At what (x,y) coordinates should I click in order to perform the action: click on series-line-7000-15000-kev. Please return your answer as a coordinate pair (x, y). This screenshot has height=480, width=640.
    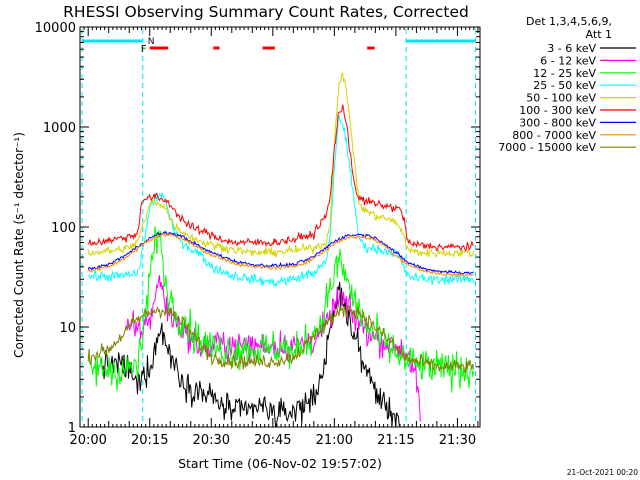
    Looking at the image, I should click on (281, 338).